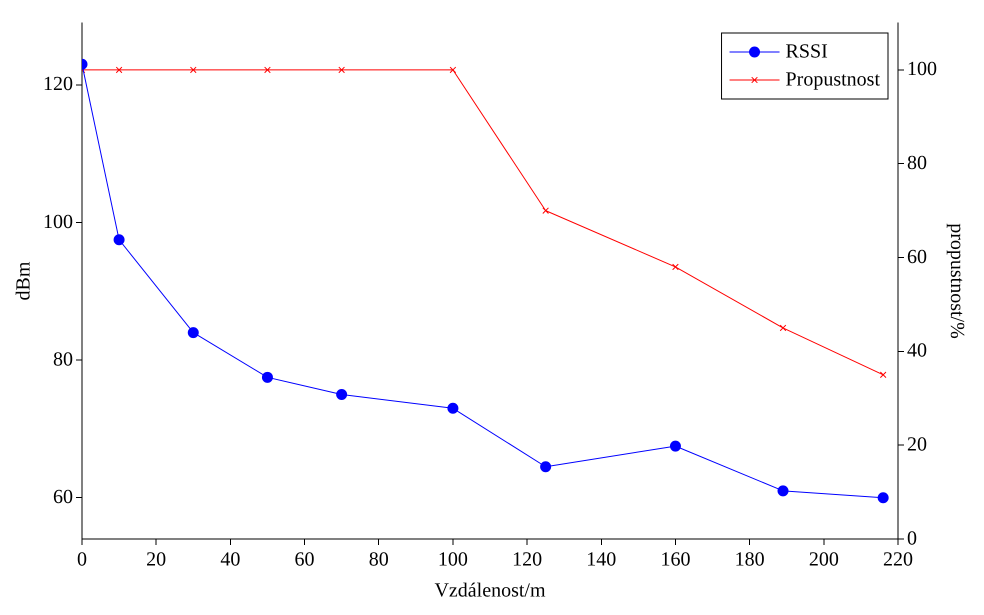  Describe the element at coordinates (957, 281) in the screenshot. I see `y2-axis-title: propustnost/%` at that location.